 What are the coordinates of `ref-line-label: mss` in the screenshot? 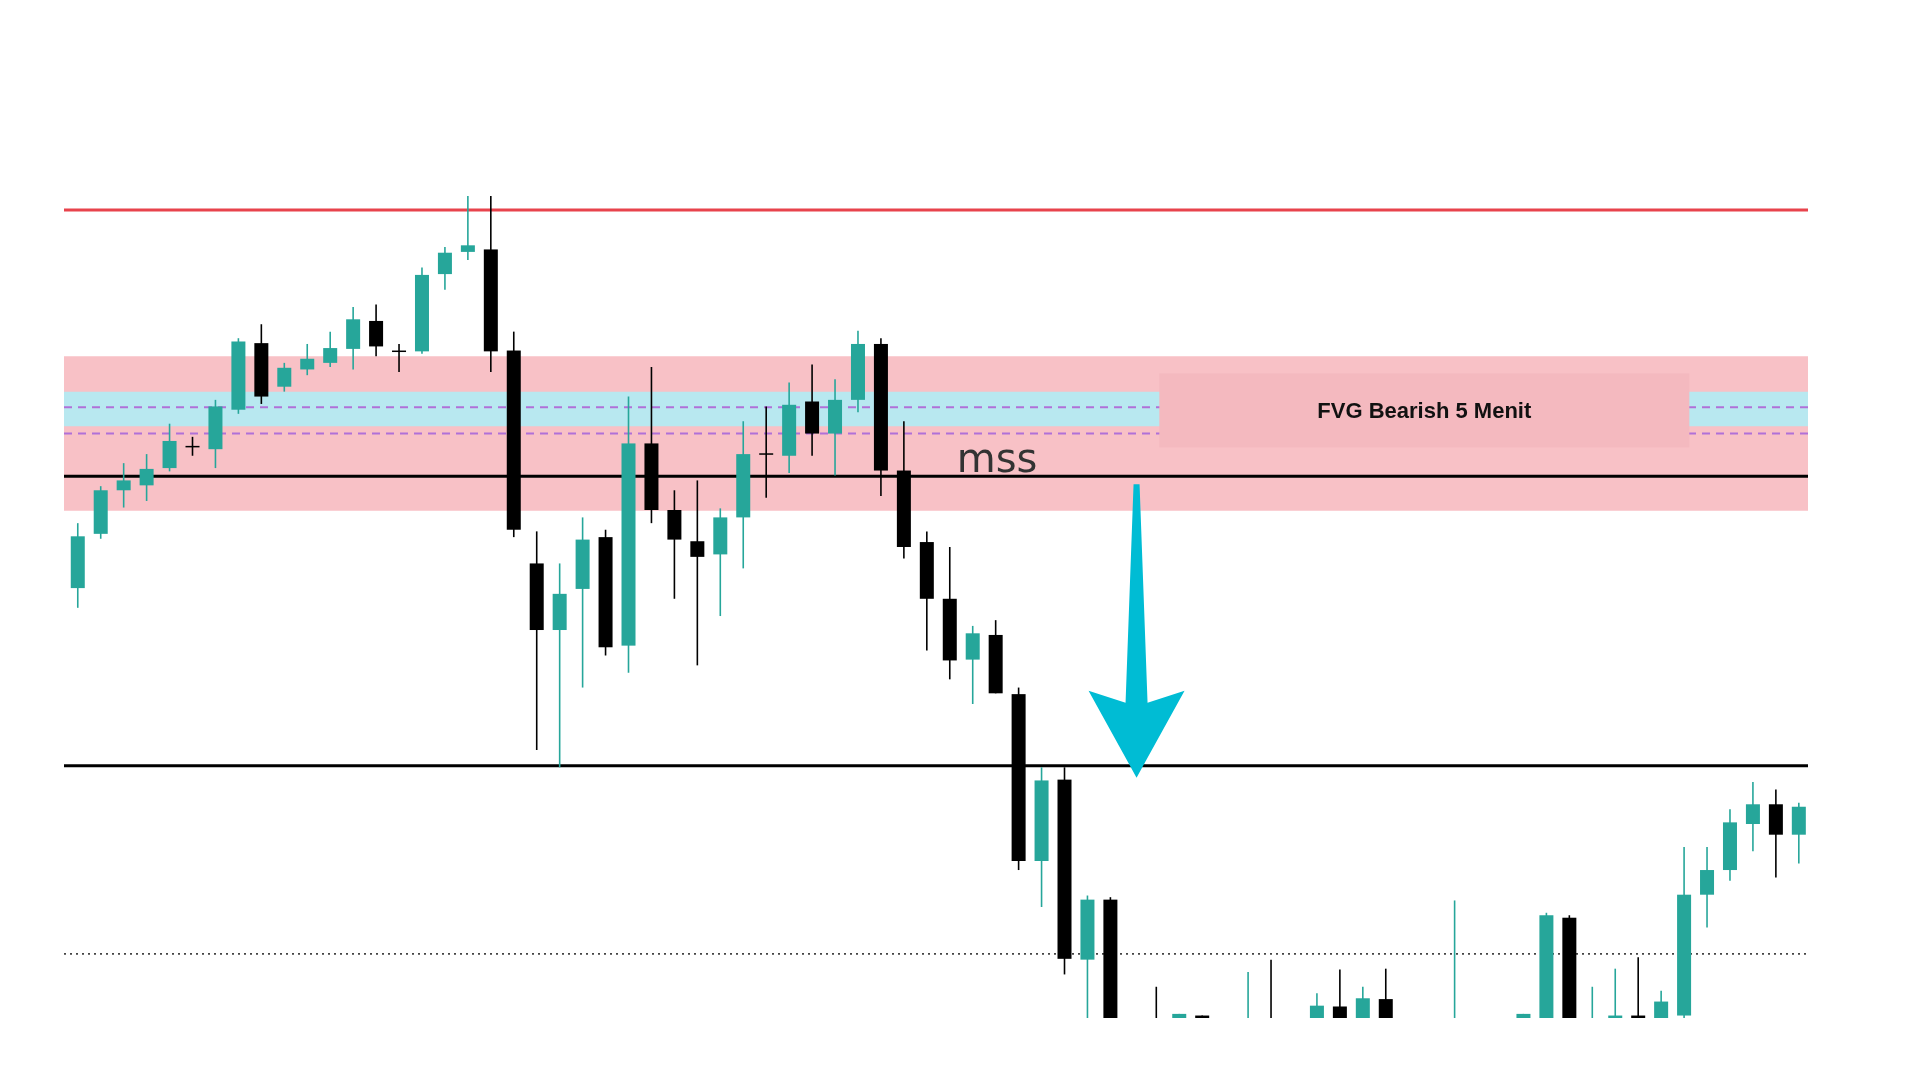 It's located at (997, 458).